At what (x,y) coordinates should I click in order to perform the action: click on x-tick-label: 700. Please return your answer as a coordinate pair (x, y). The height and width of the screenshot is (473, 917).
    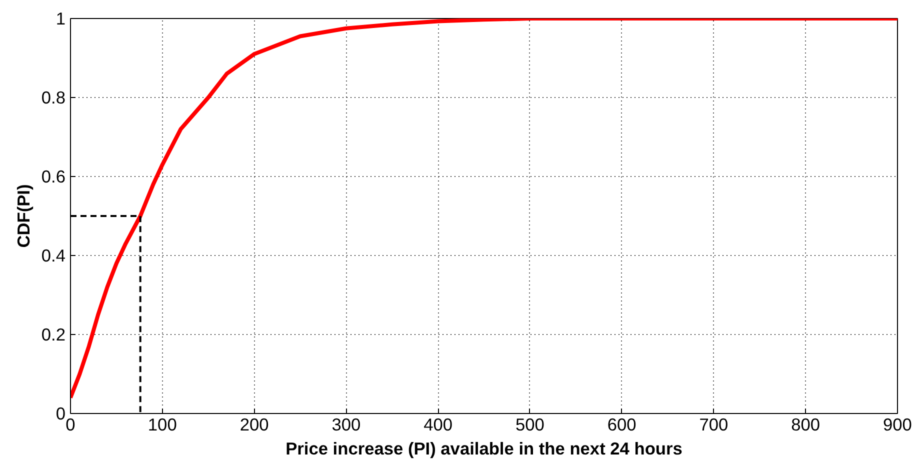
    Looking at the image, I should click on (713, 424).